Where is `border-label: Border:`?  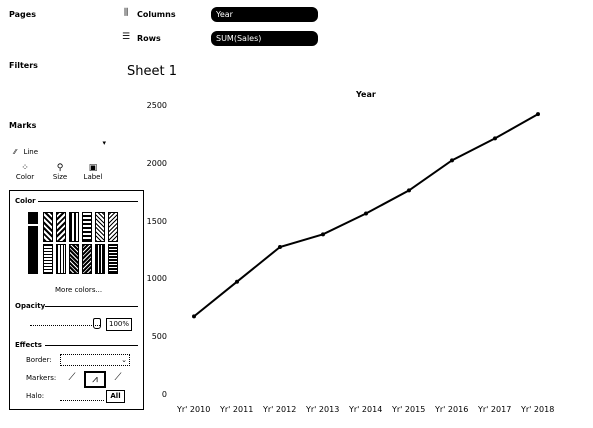
border-label: Border: is located at coordinates (39, 360).